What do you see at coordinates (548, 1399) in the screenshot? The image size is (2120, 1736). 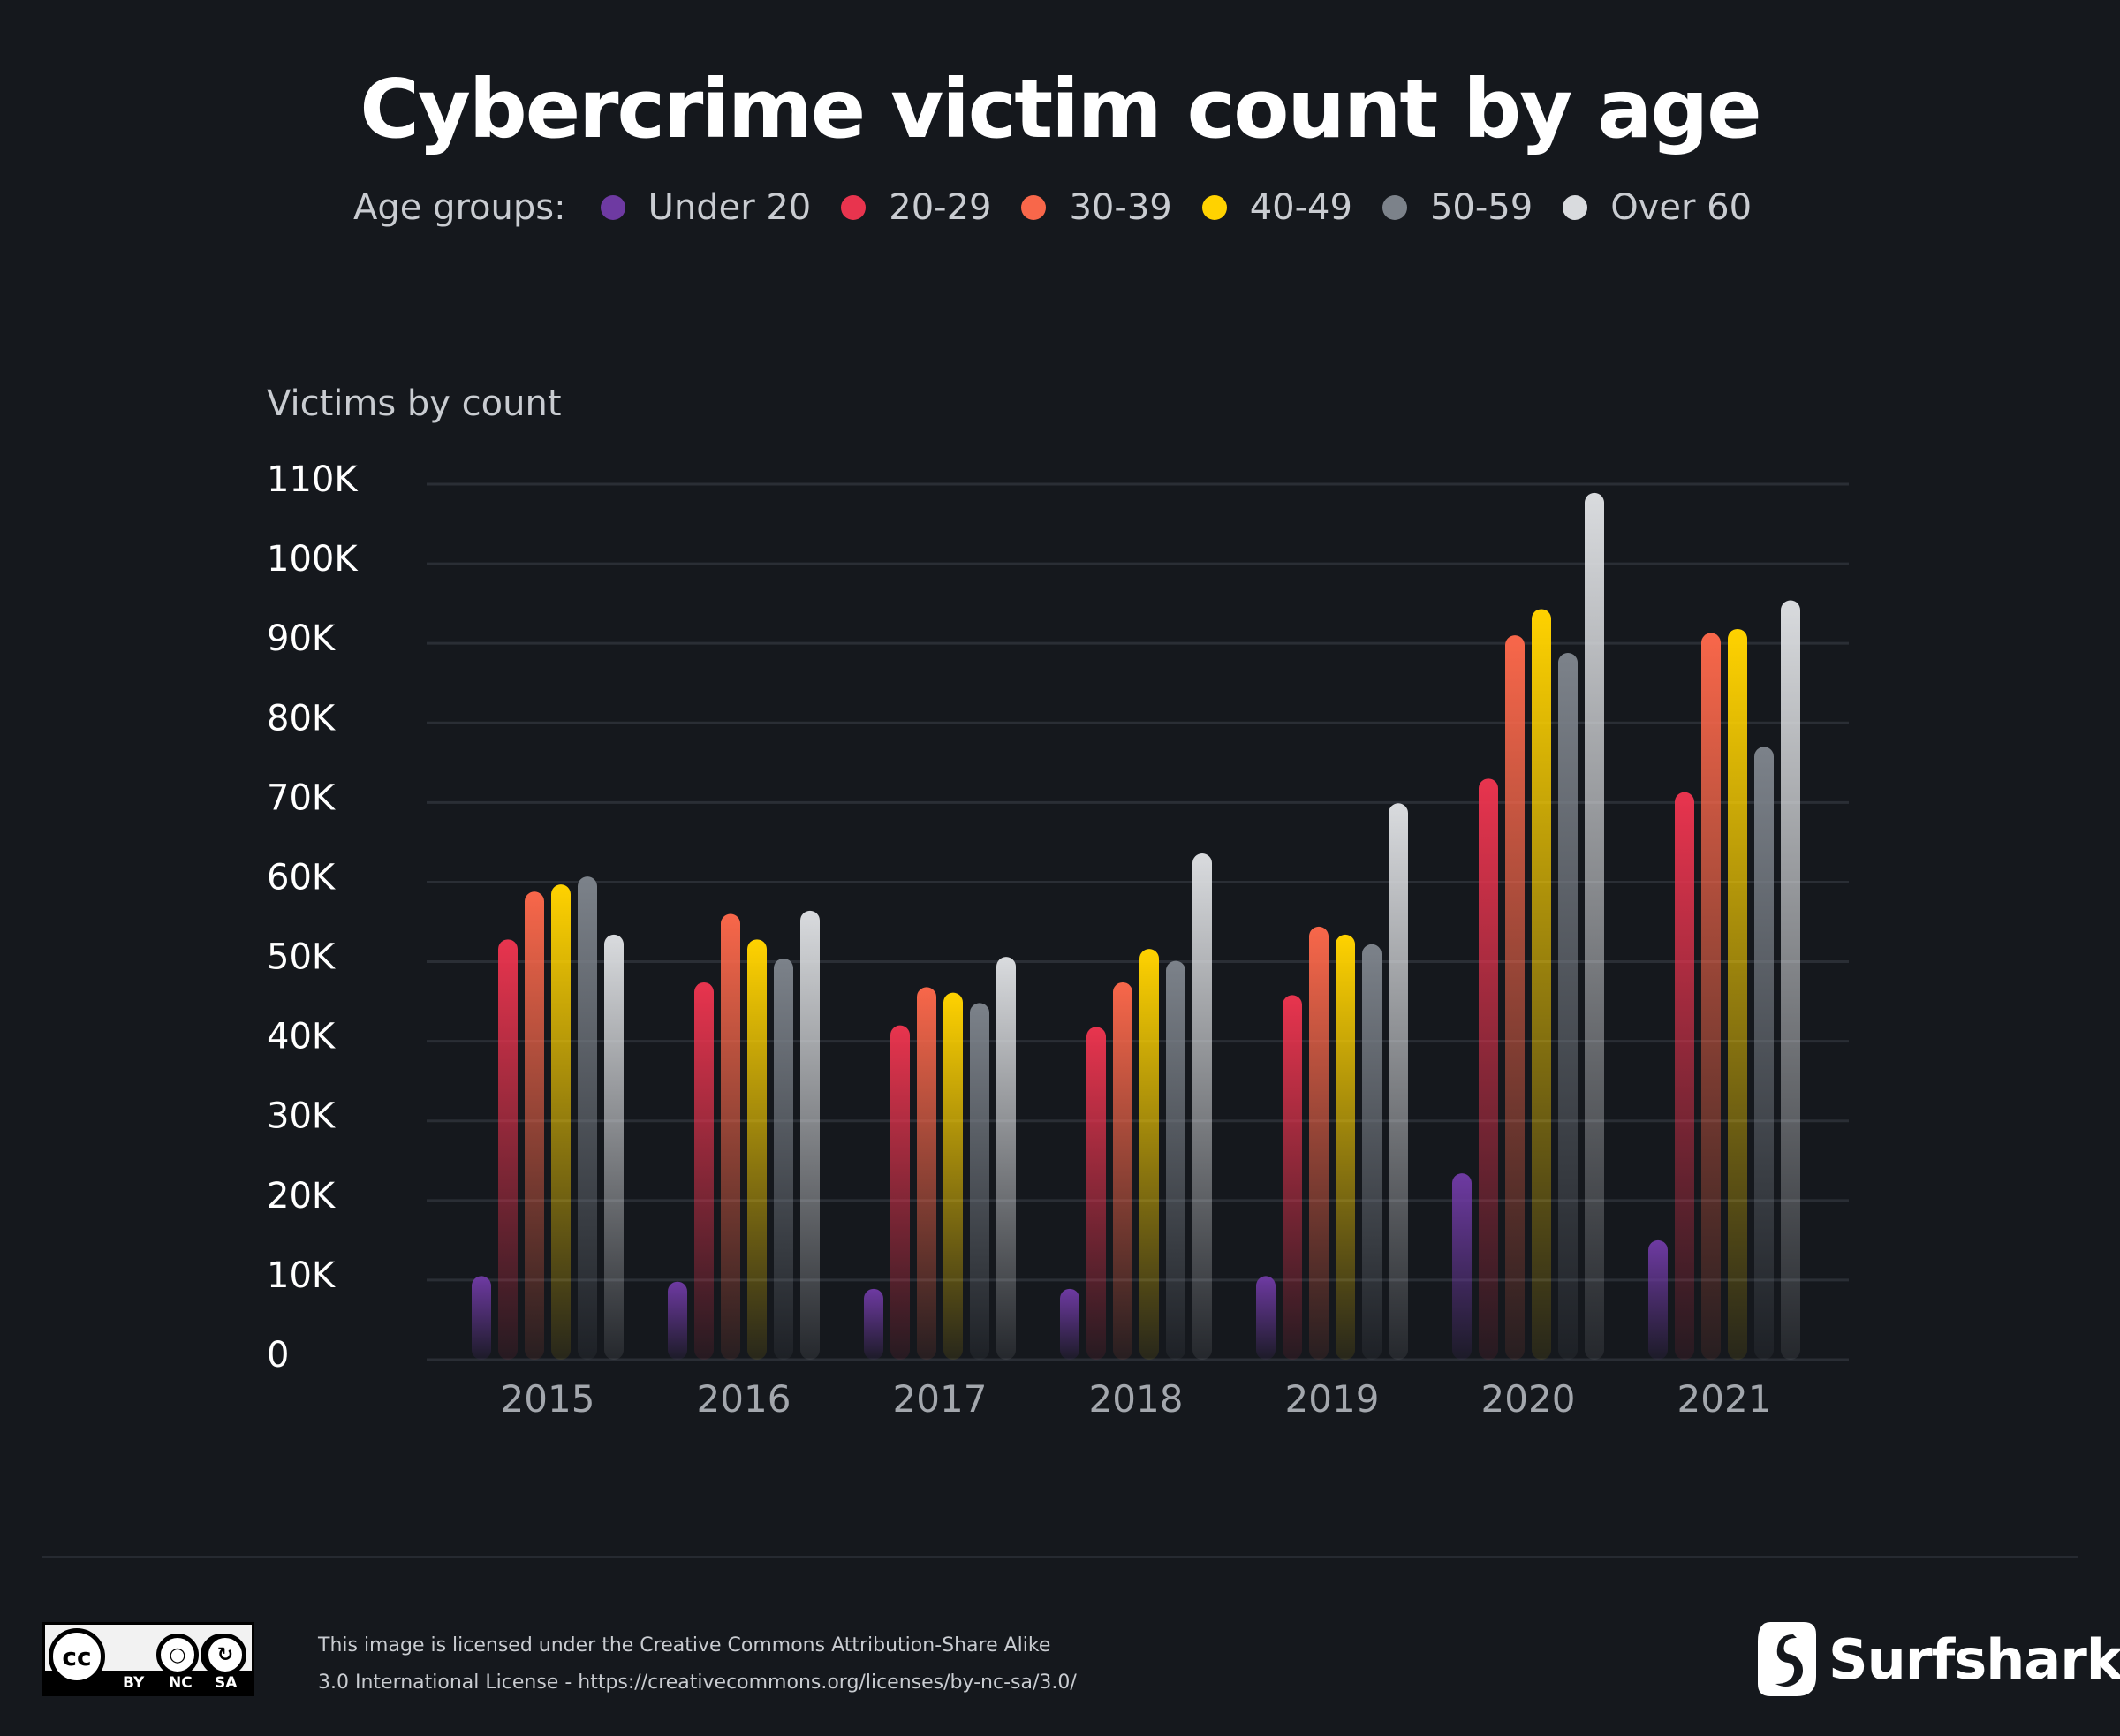 I see `x-tick-label: 2015` at bounding box center [548, 1399].